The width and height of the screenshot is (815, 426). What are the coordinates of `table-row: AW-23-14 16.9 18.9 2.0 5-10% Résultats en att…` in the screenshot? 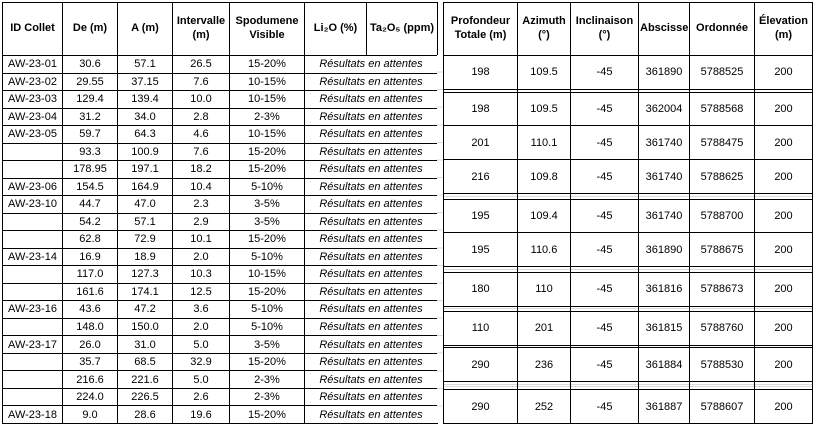 It's located at (220, 257).